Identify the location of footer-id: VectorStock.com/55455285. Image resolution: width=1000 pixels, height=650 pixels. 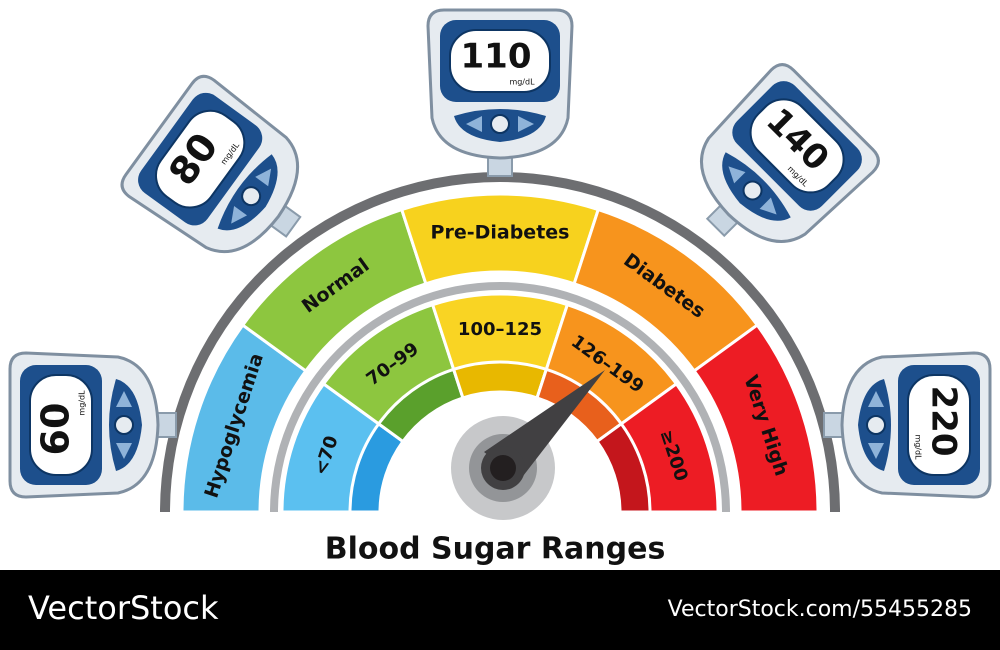
(820, 609).